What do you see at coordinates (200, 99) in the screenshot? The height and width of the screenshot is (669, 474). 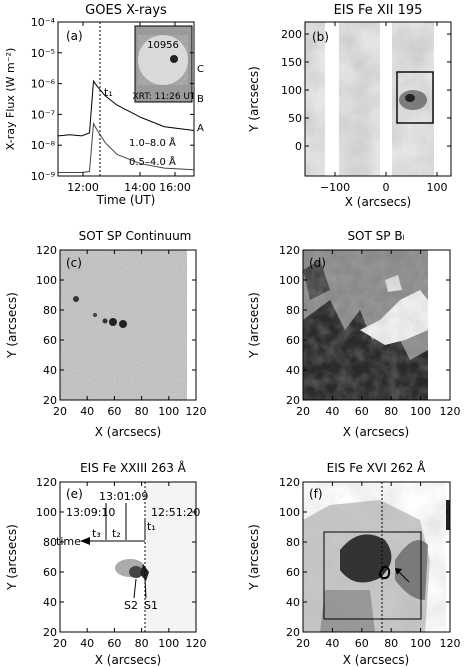 I see `class-b-label: B` at bounding box center [200, 99].